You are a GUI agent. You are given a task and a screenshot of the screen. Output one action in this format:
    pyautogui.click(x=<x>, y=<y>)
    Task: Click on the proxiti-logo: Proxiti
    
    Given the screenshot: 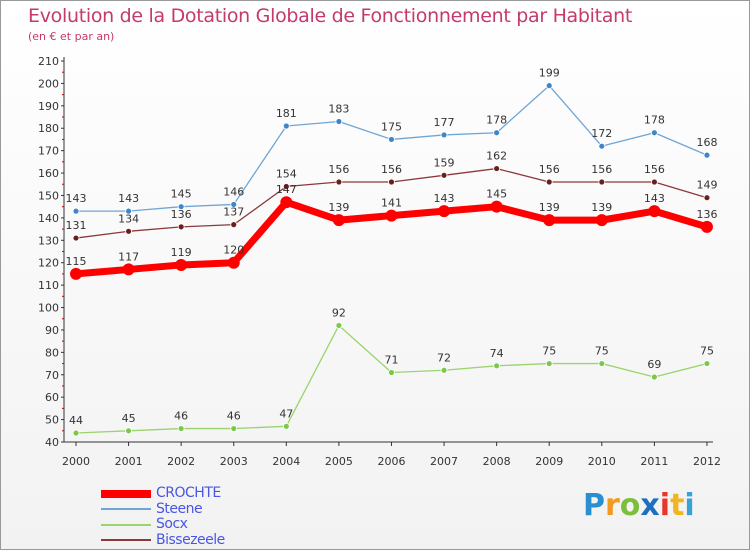 What is the action you would take?
    pyautogui.click(x=639, y=505)
    